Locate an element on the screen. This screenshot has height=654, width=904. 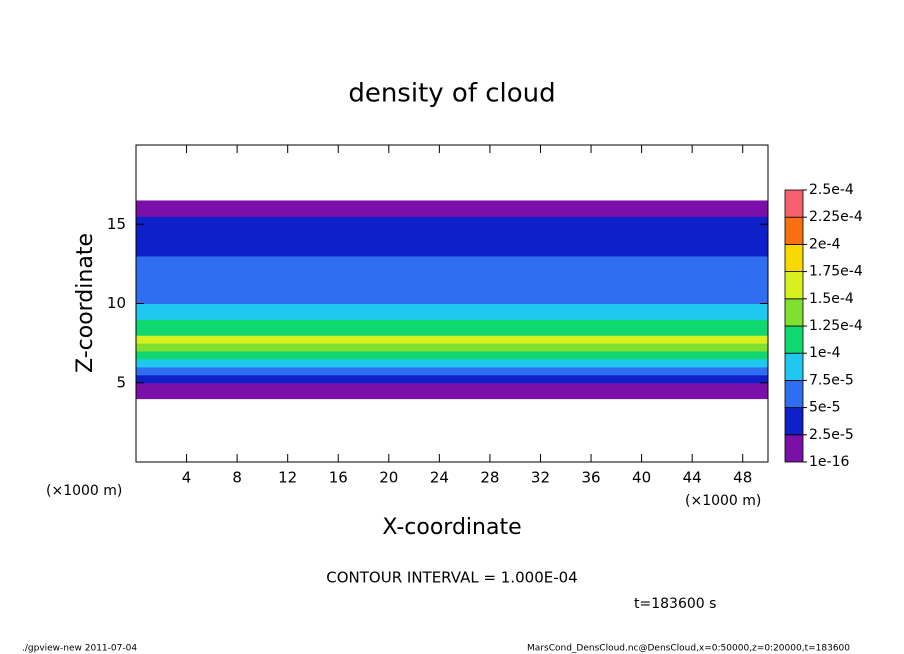
colorbar-label: 1.5e-4 is located at coordinates (831, 299).